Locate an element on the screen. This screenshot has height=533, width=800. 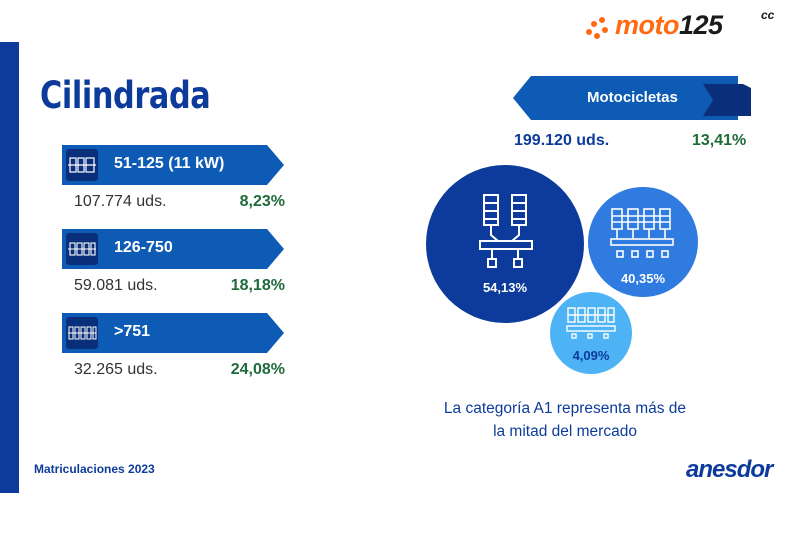
category-percent: 8,23% is located at coordinates (262, 201).